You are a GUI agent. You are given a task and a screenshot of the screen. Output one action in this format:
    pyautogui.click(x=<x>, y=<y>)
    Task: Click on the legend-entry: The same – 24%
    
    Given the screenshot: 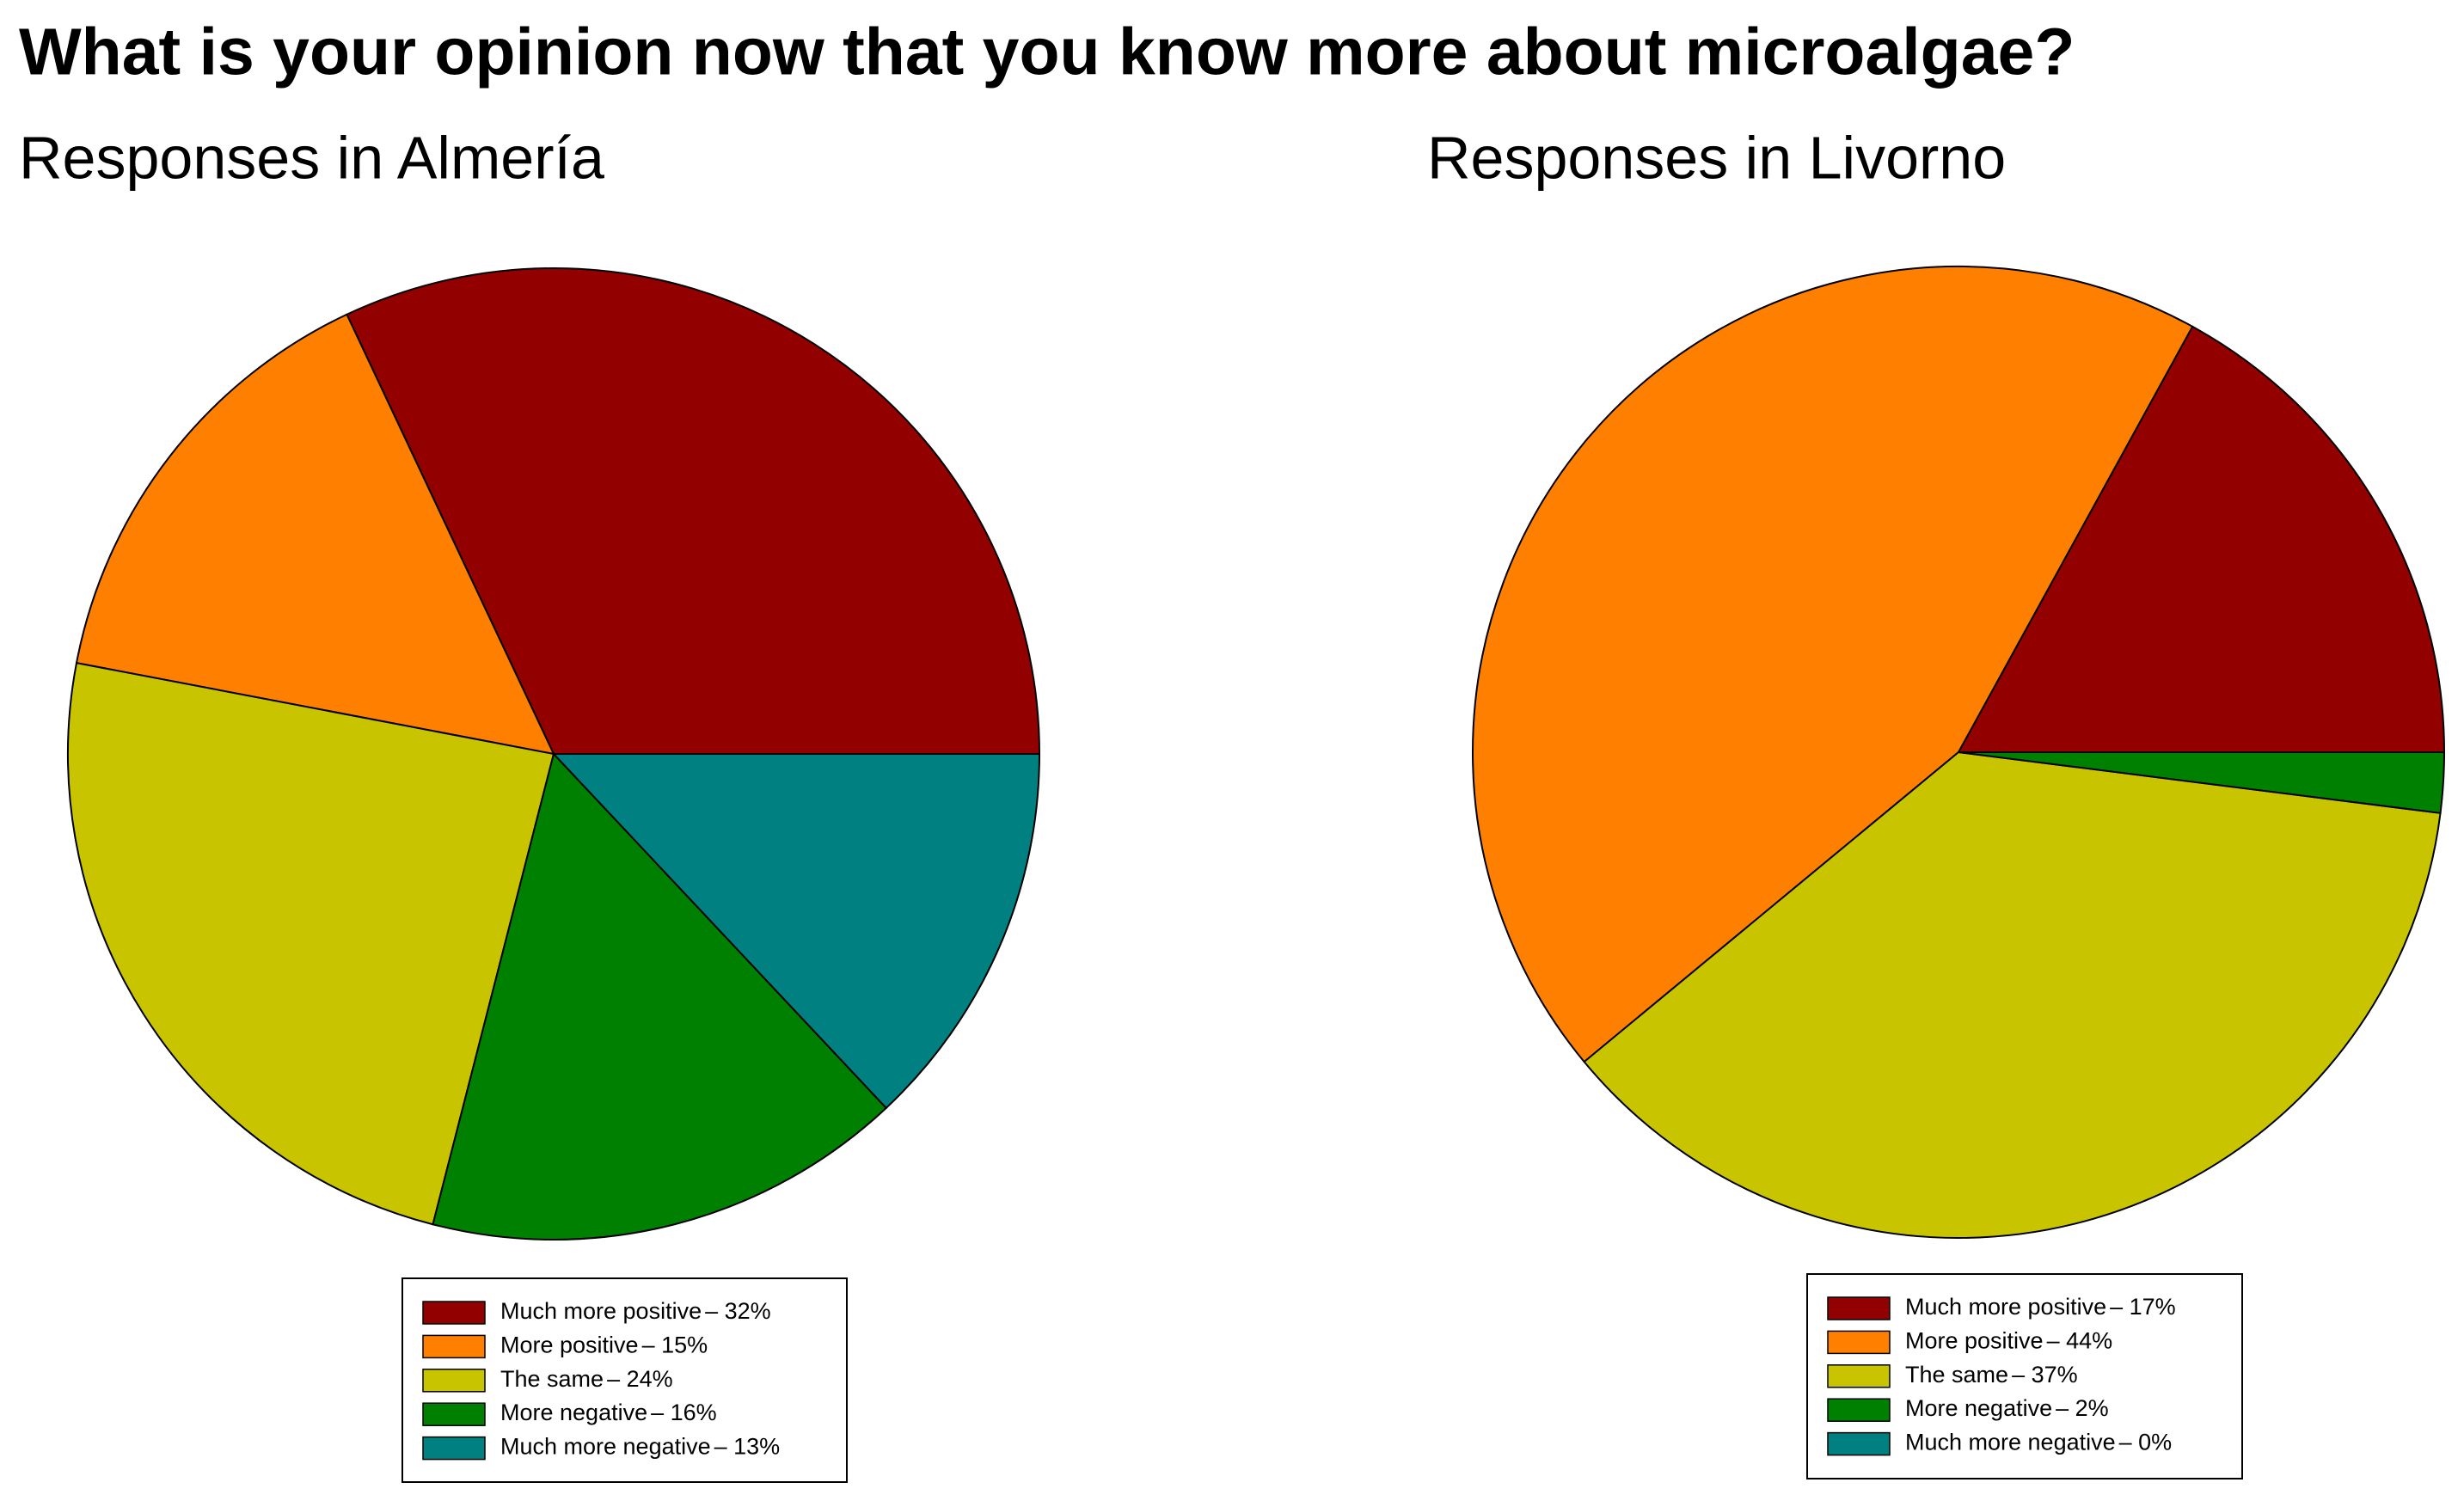 What is the action you would take?
    pyautogui.click(x=586, y=1379)
    